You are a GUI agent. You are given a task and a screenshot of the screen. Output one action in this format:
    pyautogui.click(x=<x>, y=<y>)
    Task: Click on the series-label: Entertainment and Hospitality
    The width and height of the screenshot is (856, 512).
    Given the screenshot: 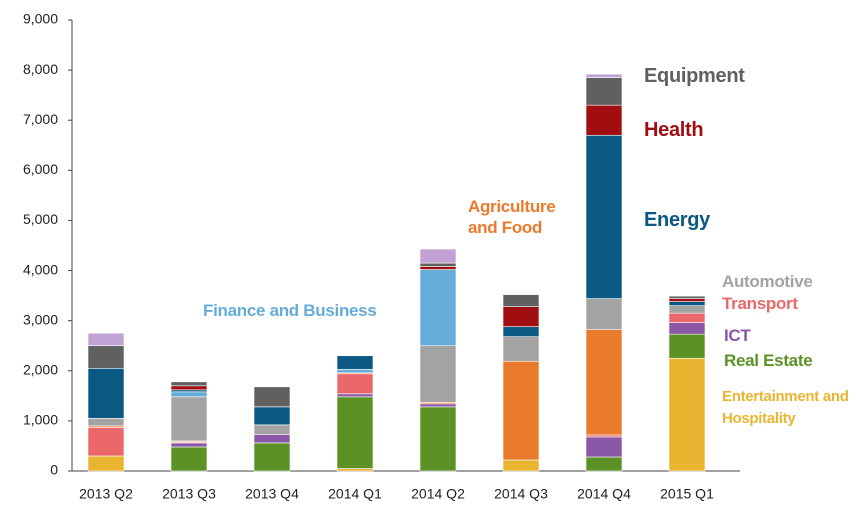 What is the action you would take?
    pyautogui.click(x=785, y=407)
    